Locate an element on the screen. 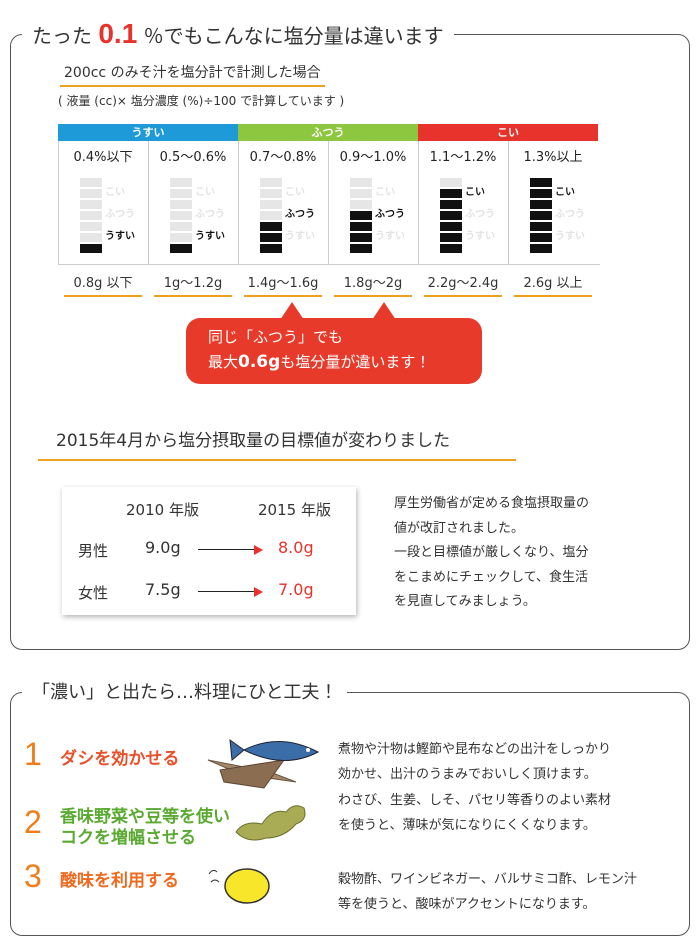  range-label: 0.4%以下 is located at coordinates (103, 157).